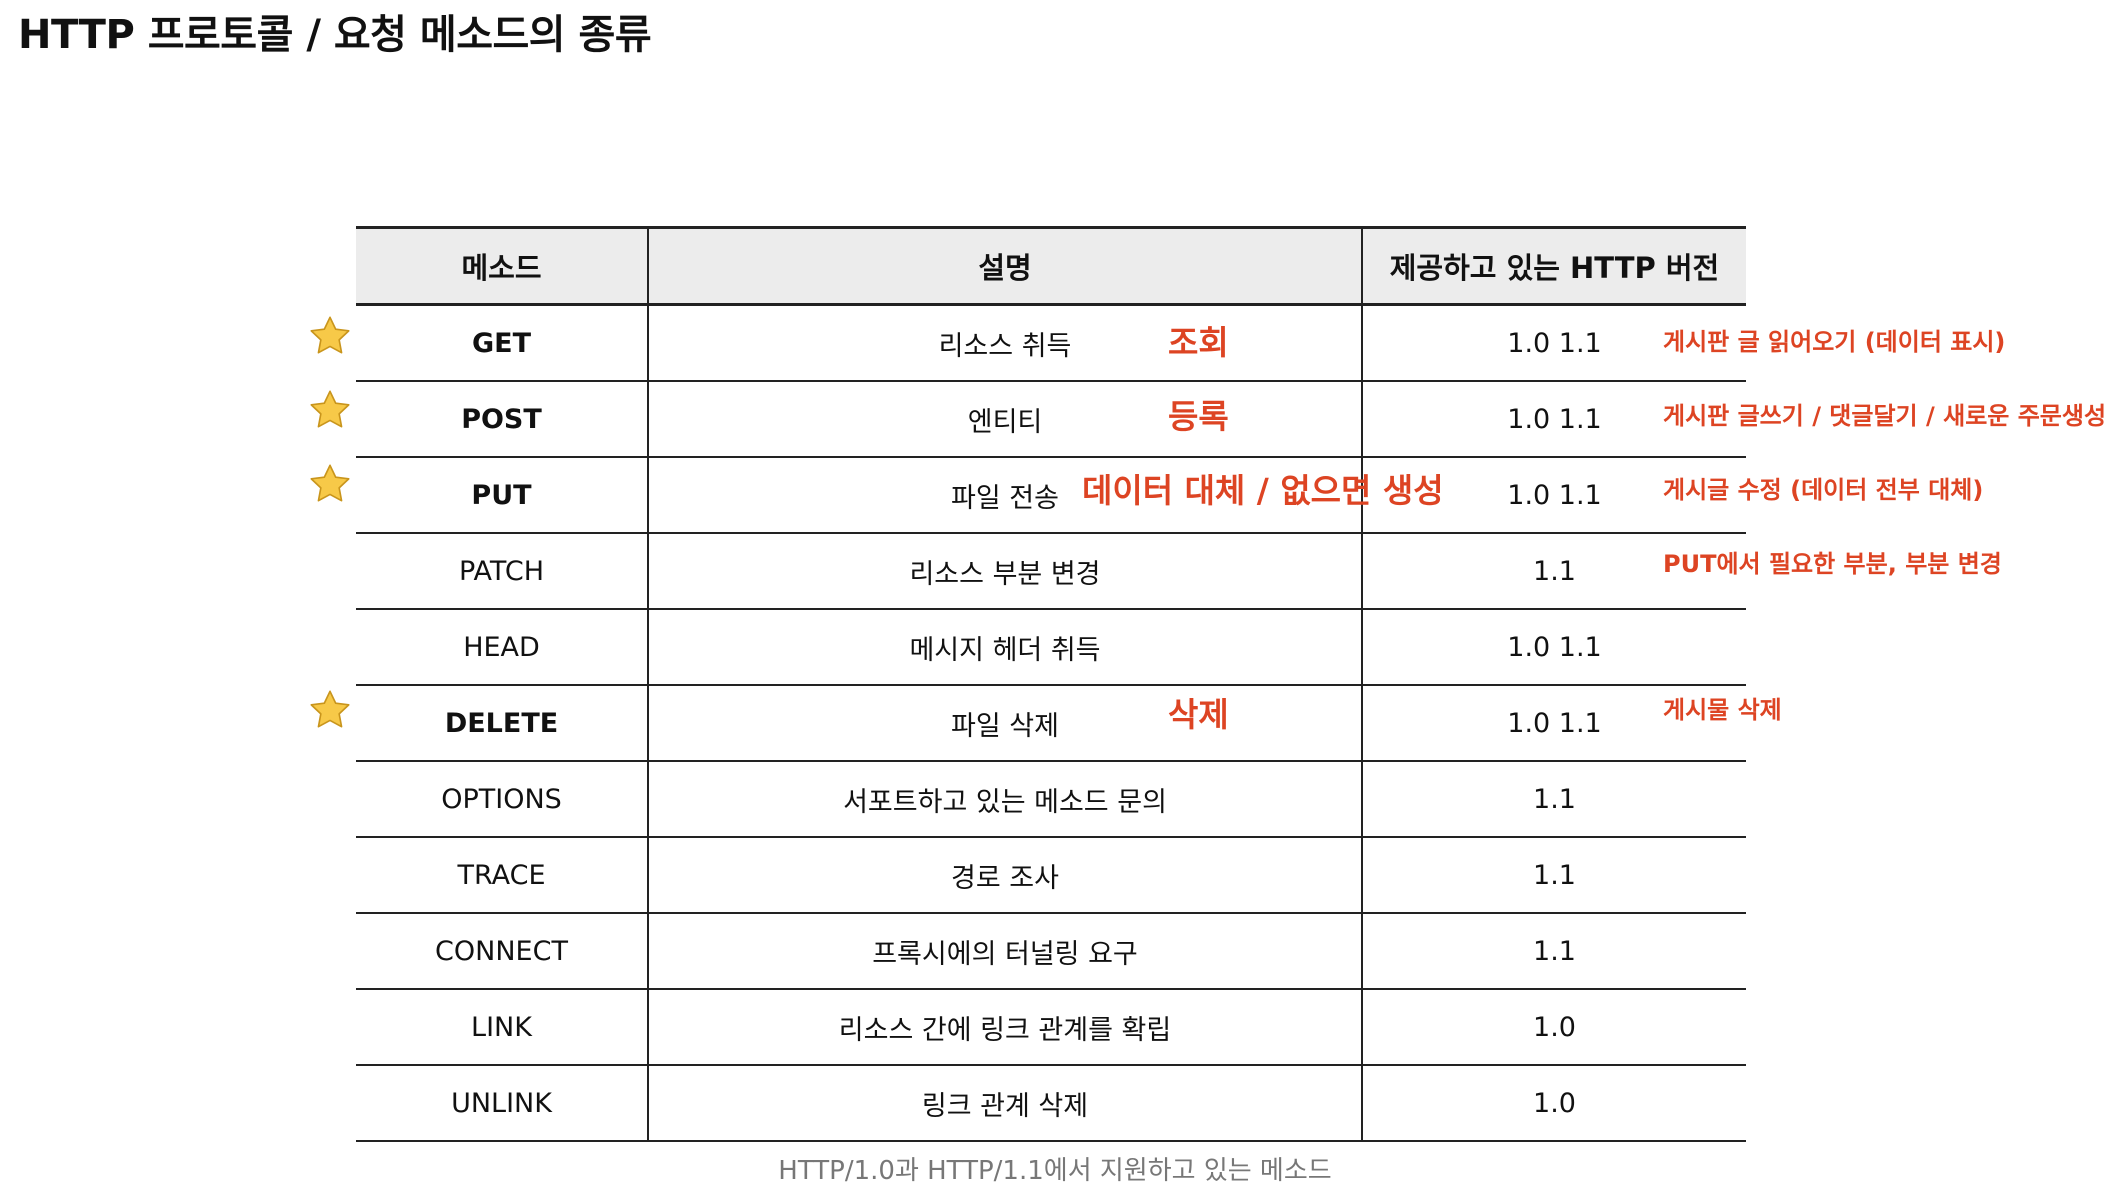  What do you see at coordinates (502, 343) in the screenshot?
I see `method-cell: GET` at bounding box center [502, 343].